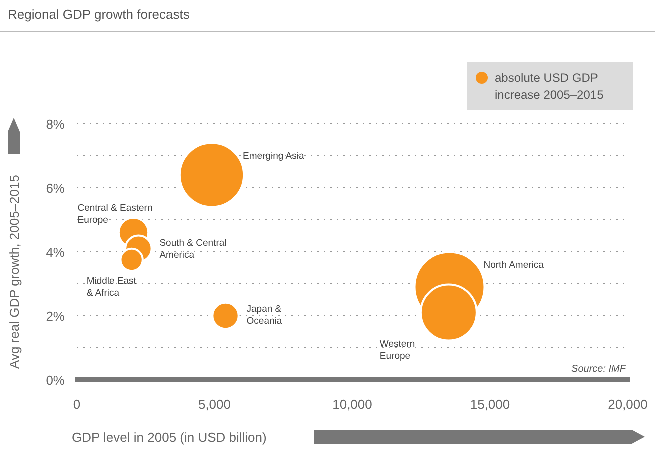 Image resolution: width=655 pixels, height=450 pixels. I want to click on x-axis-title: GDP level in 2005 (in USD billion), so click(169, 437).